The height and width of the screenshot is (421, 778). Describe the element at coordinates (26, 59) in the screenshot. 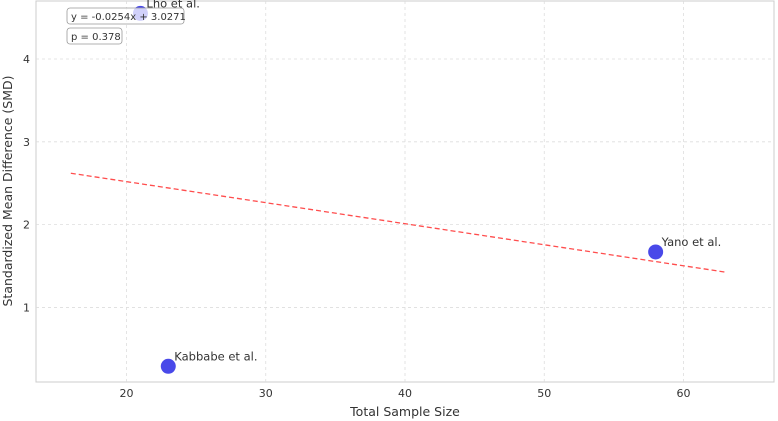

I see `y-tick-label: 4` at that location.